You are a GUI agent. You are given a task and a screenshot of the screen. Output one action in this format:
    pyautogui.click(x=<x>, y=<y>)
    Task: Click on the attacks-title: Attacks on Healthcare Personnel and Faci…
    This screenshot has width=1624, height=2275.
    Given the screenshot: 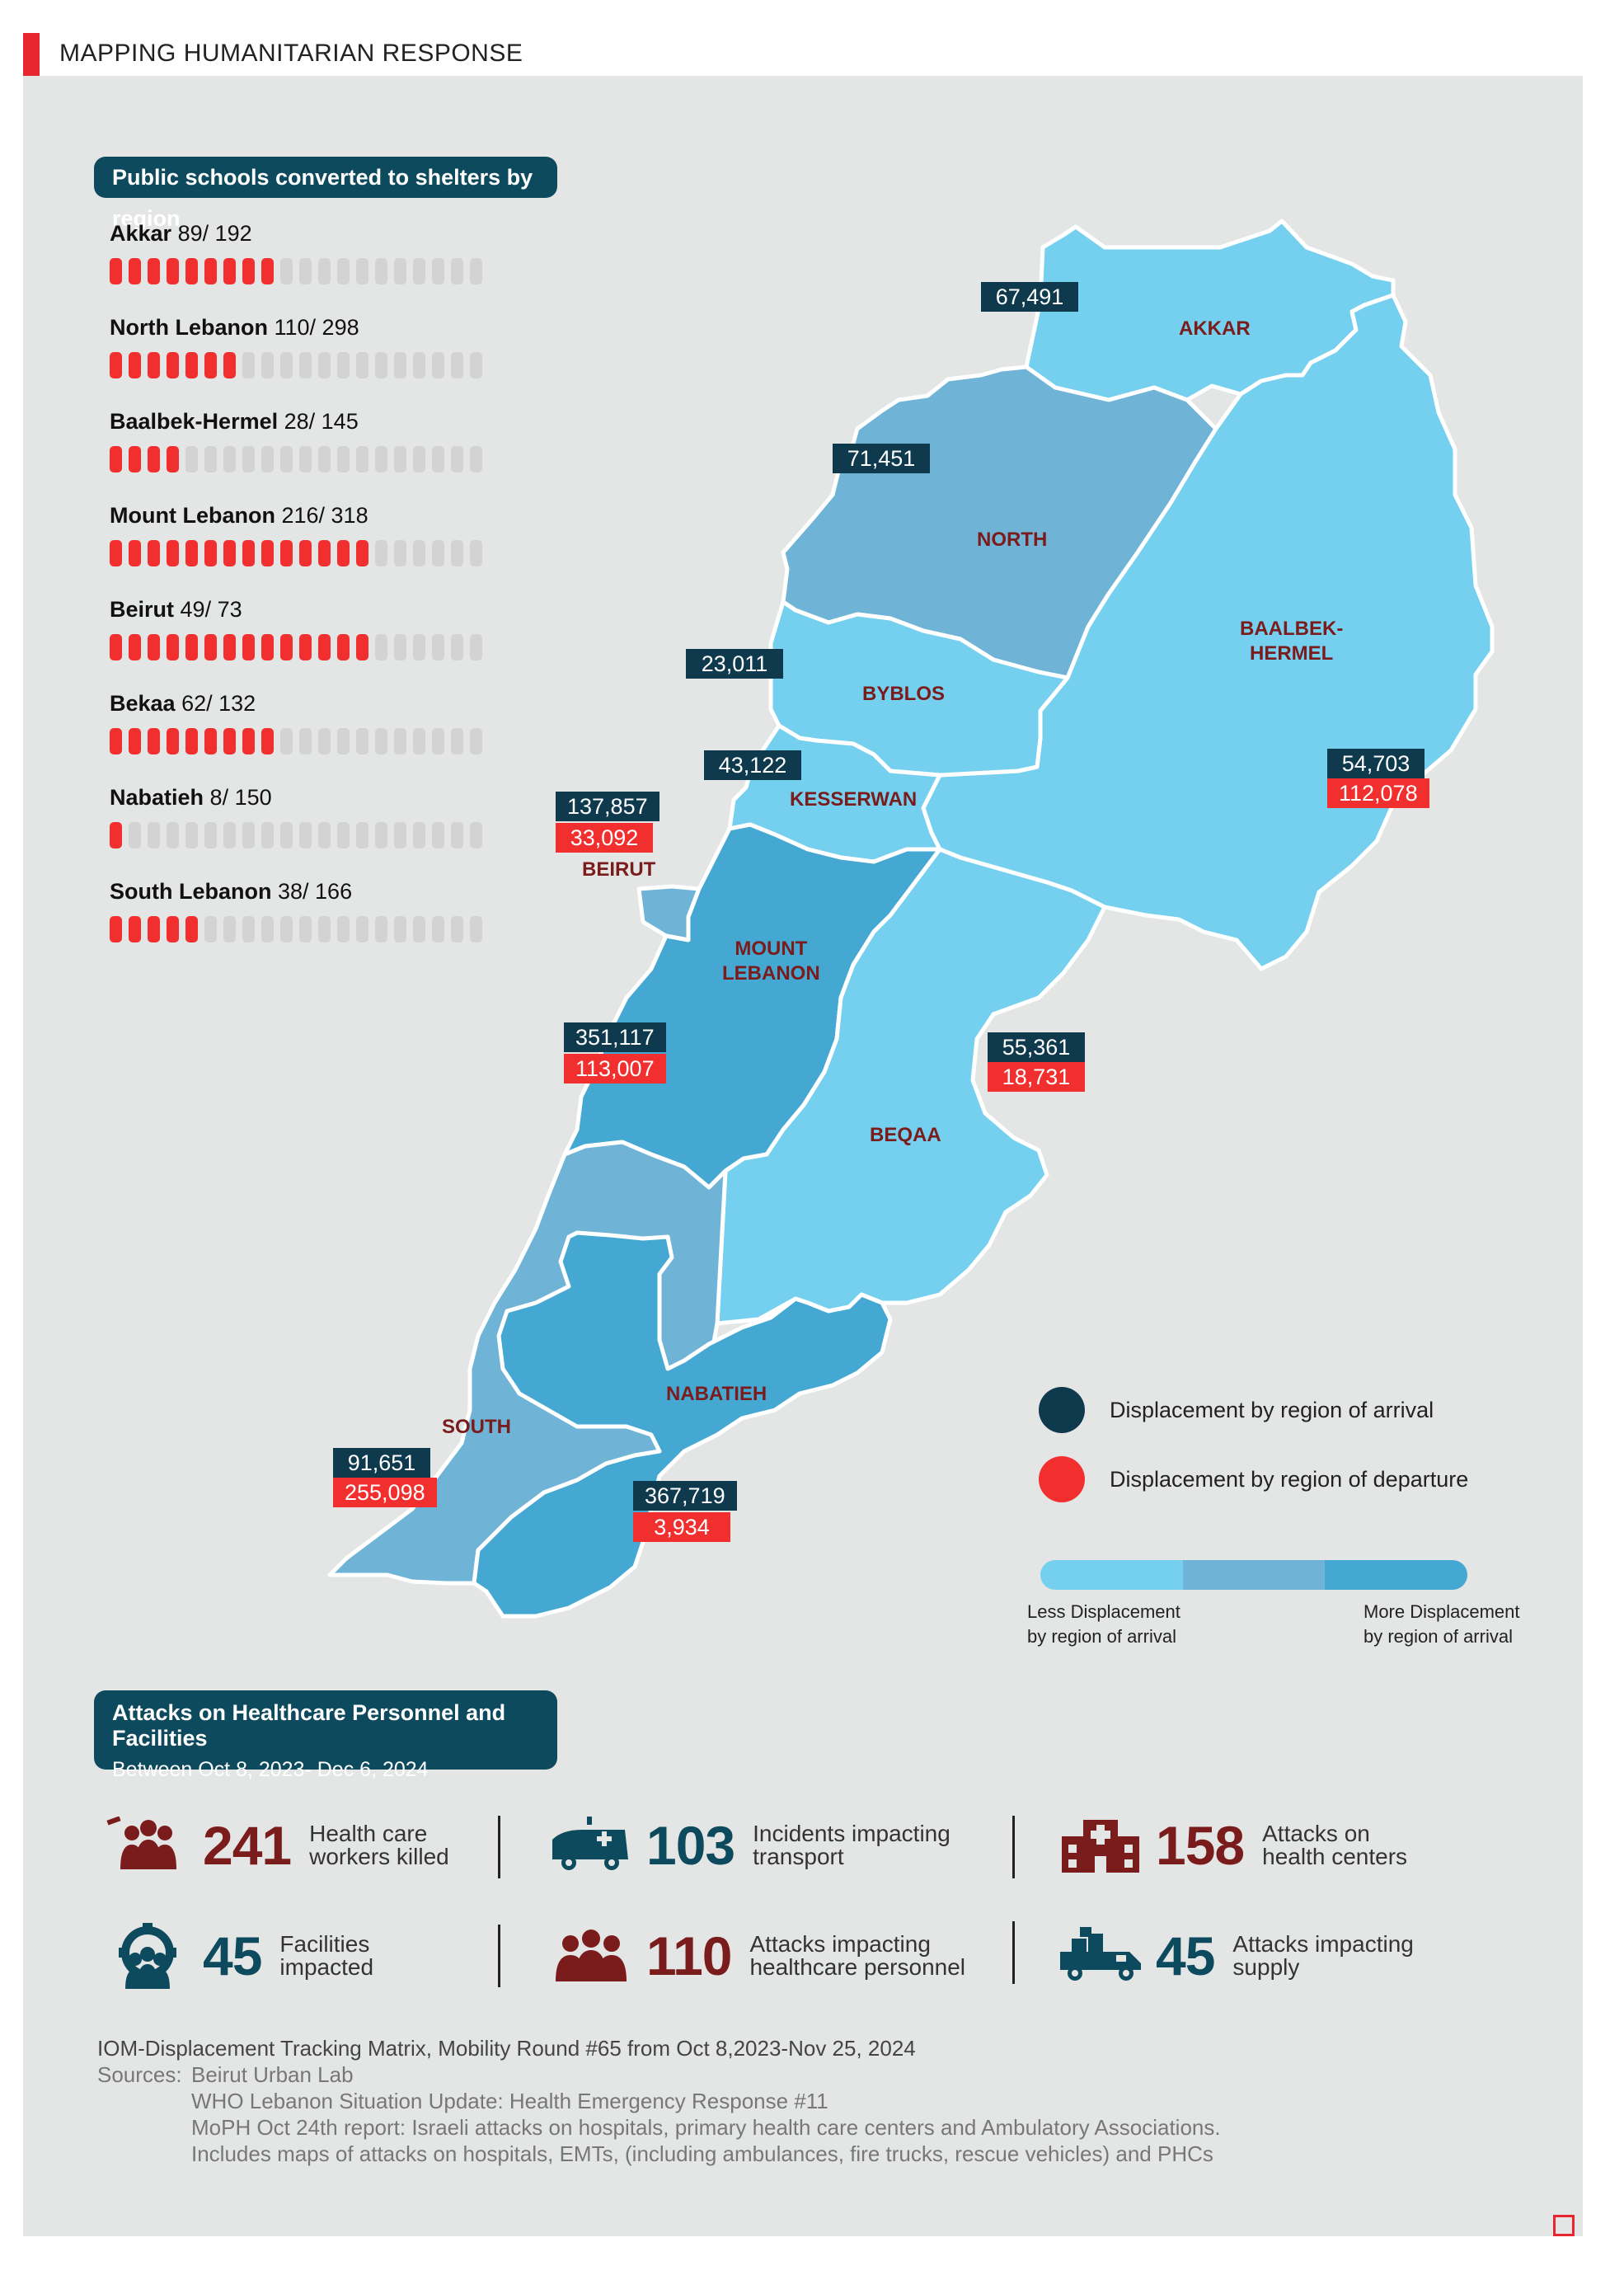 What is the action you would take?
    pyautogui.click(x=309, y=1725)
    